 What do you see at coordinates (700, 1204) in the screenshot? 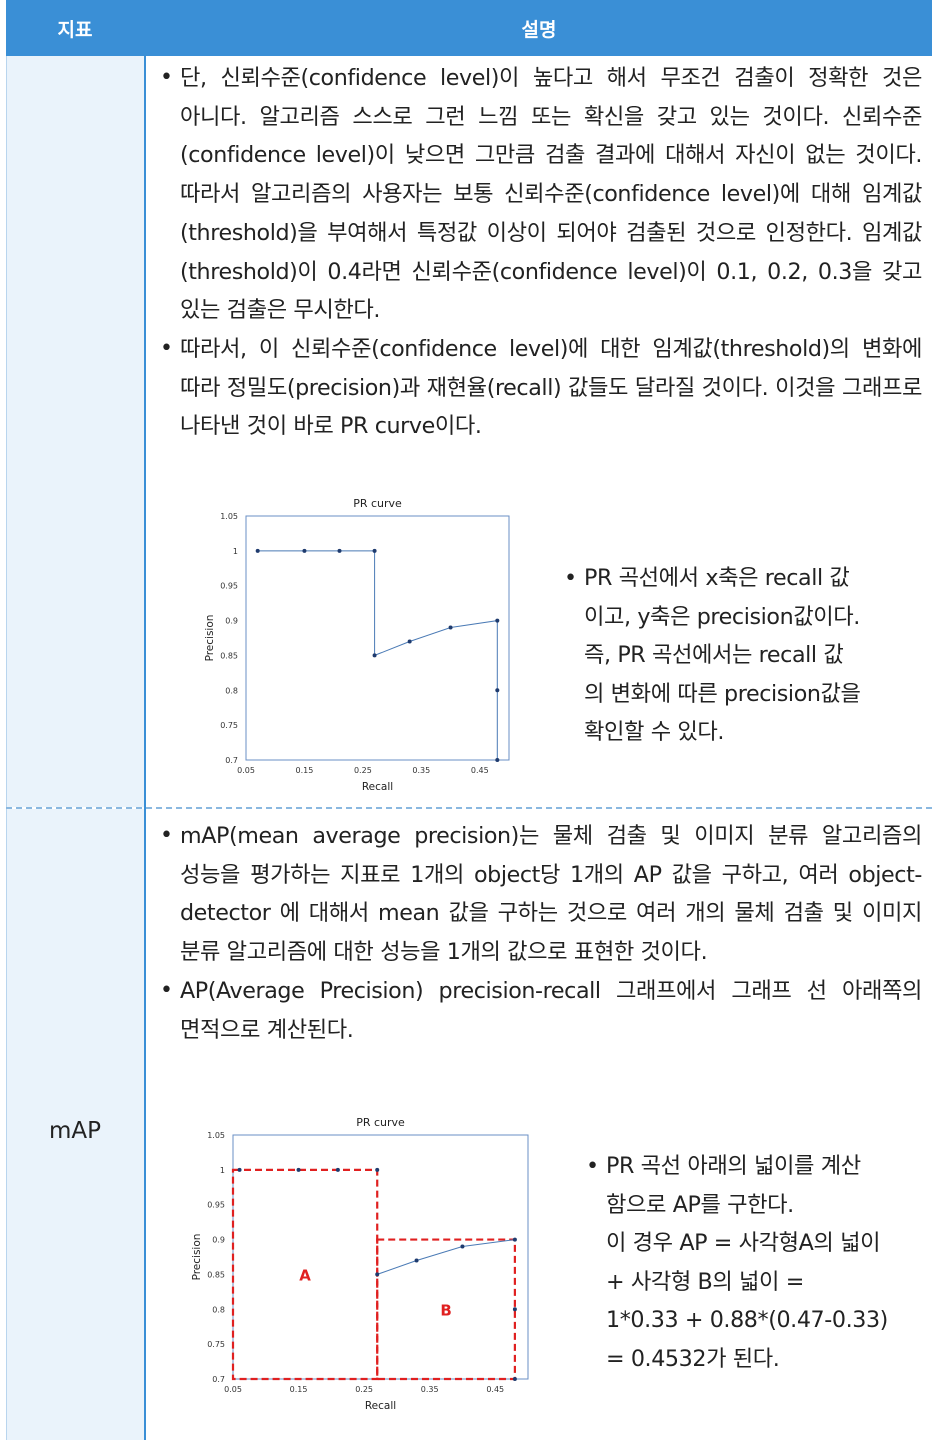
I see `note-line: 함으로 AP를 구한다.` at bounding box center [700, 1204].